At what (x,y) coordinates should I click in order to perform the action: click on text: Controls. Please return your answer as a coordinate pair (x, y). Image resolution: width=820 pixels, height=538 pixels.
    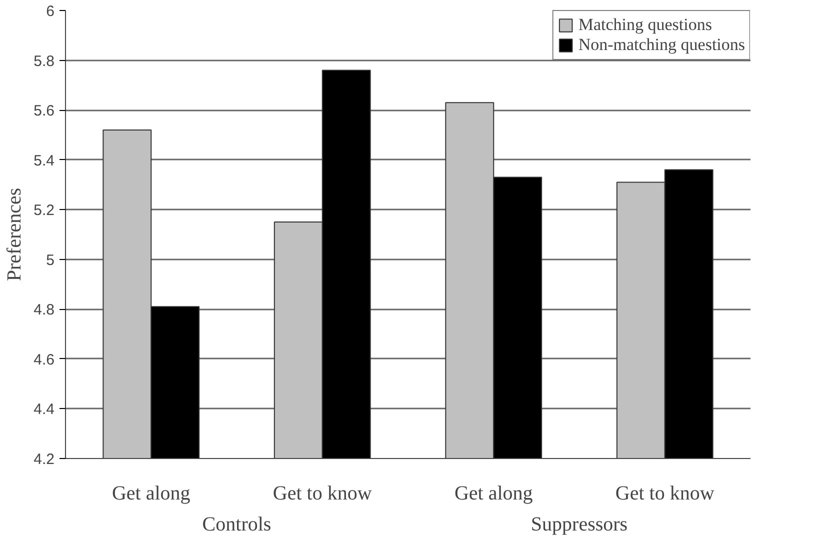
    Looking at the image, I should click on (237, 525).